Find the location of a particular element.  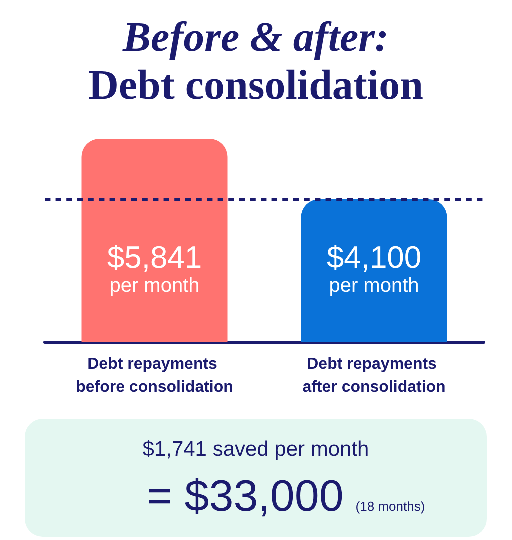

data-label: $4,100 per month is located at coordinates (374, 268).